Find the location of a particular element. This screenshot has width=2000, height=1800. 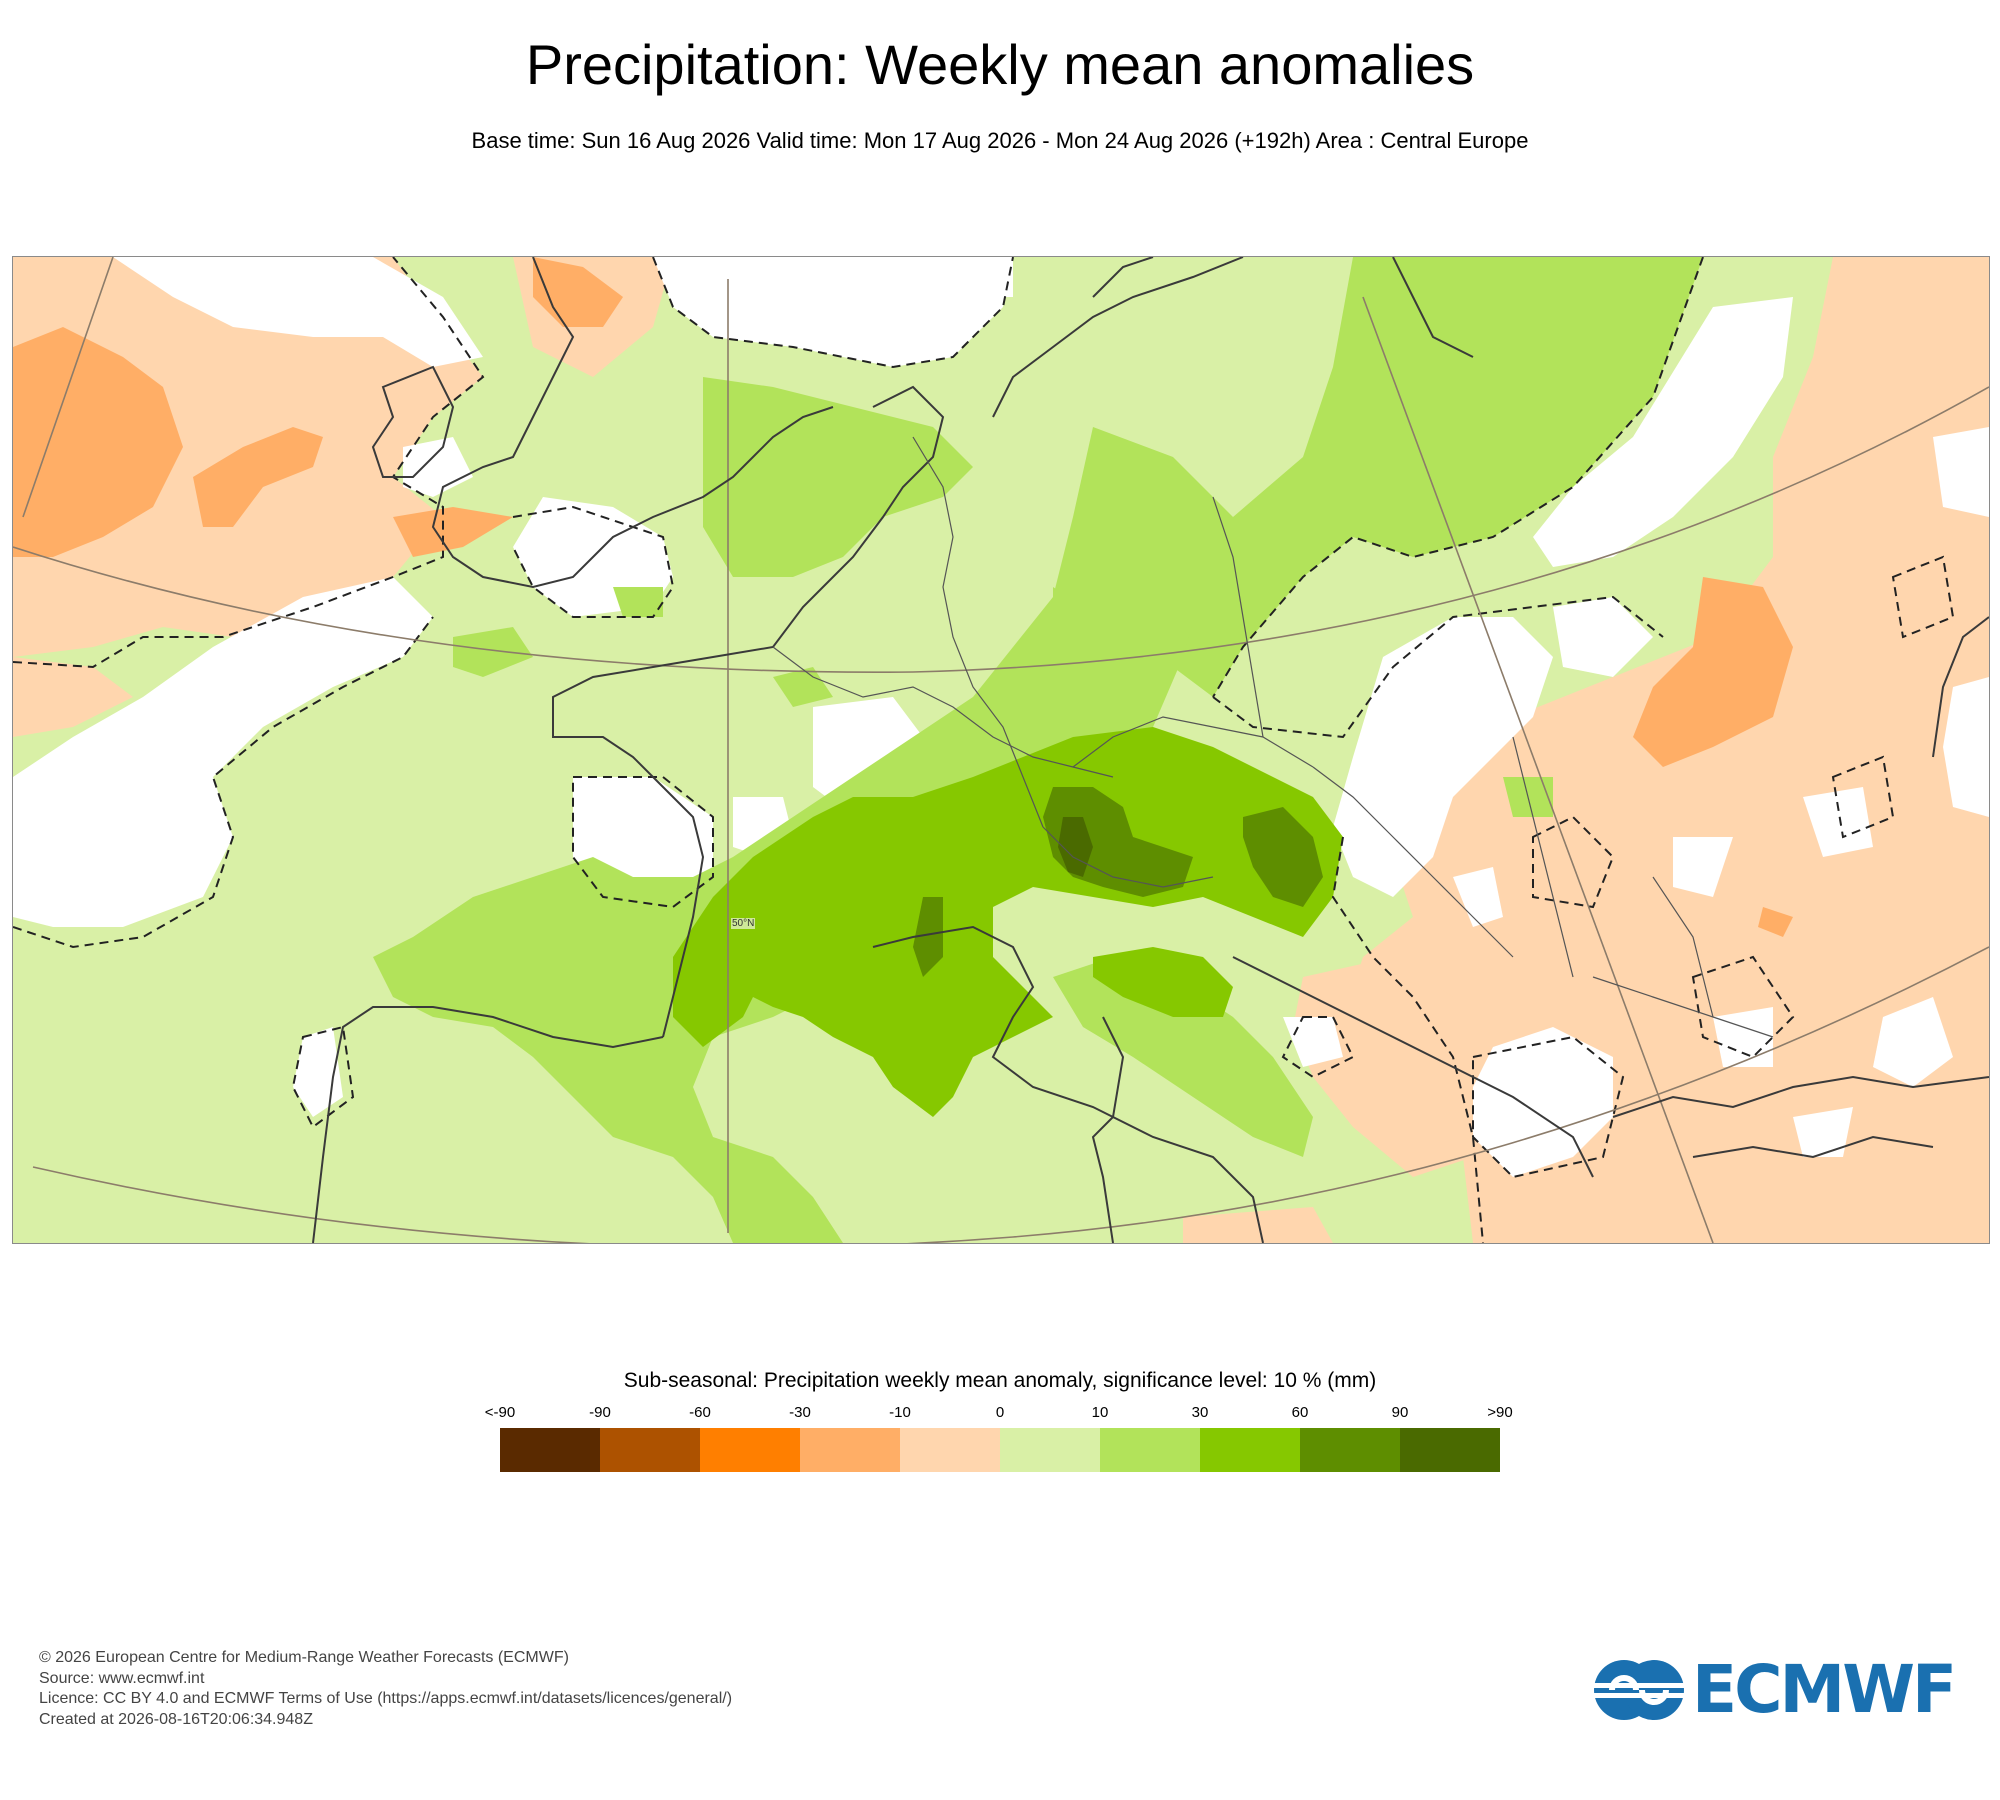

legend-tick-label: <-90 is located at coordinates (500, 1412).